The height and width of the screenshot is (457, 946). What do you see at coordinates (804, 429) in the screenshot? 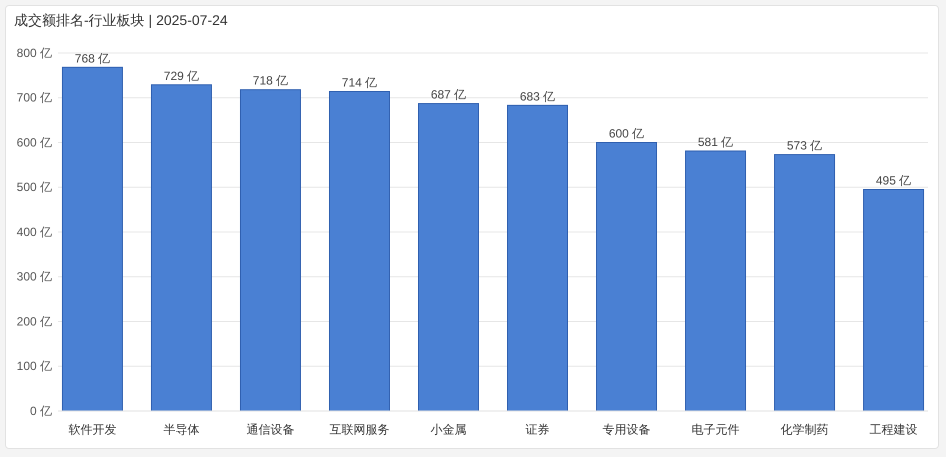
I see `x-tick-label: 化学制药` at bounding box center [804, 429].